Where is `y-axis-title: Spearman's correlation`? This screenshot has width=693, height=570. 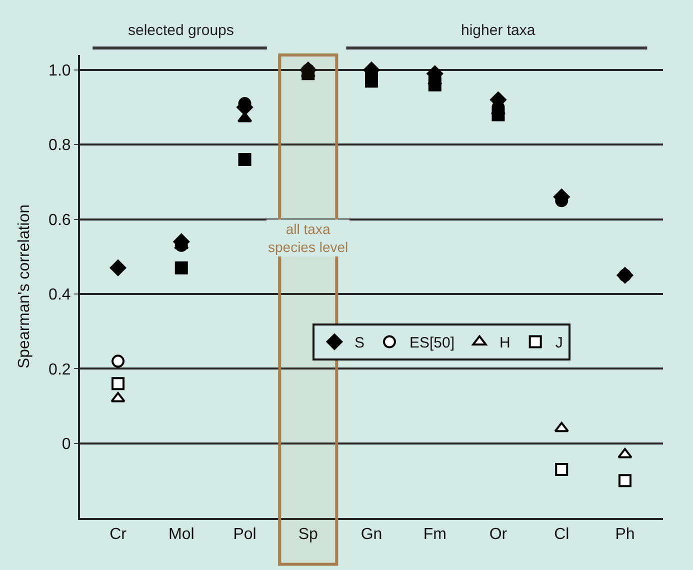 y-axis-title: Spearman's correlation is located at coordinates (24, 286).